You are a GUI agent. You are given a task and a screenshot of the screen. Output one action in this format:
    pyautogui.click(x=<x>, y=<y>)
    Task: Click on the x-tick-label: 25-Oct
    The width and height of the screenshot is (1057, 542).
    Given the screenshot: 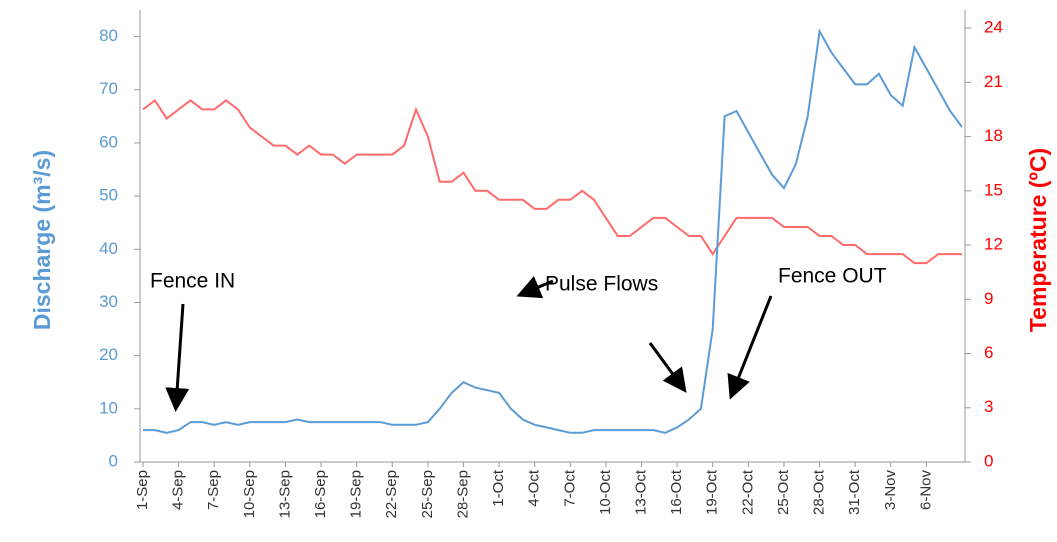 What is the action you would take?
    pyautogui.click(x=783, y=492)
    